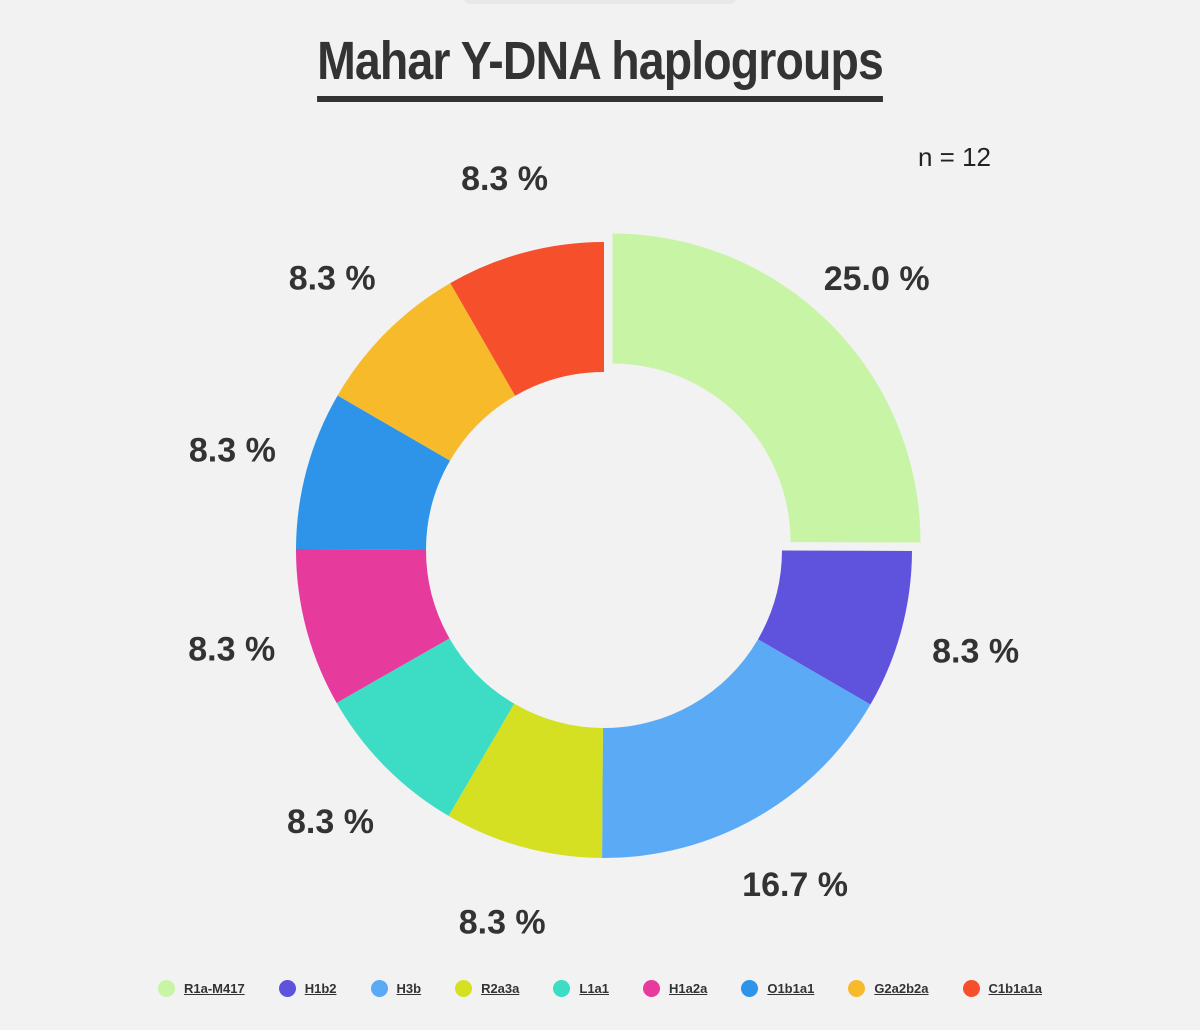  Describe the element at coordinates (214, 988) in the screenshot. I see `legend-label: R1a-M417` at that location.